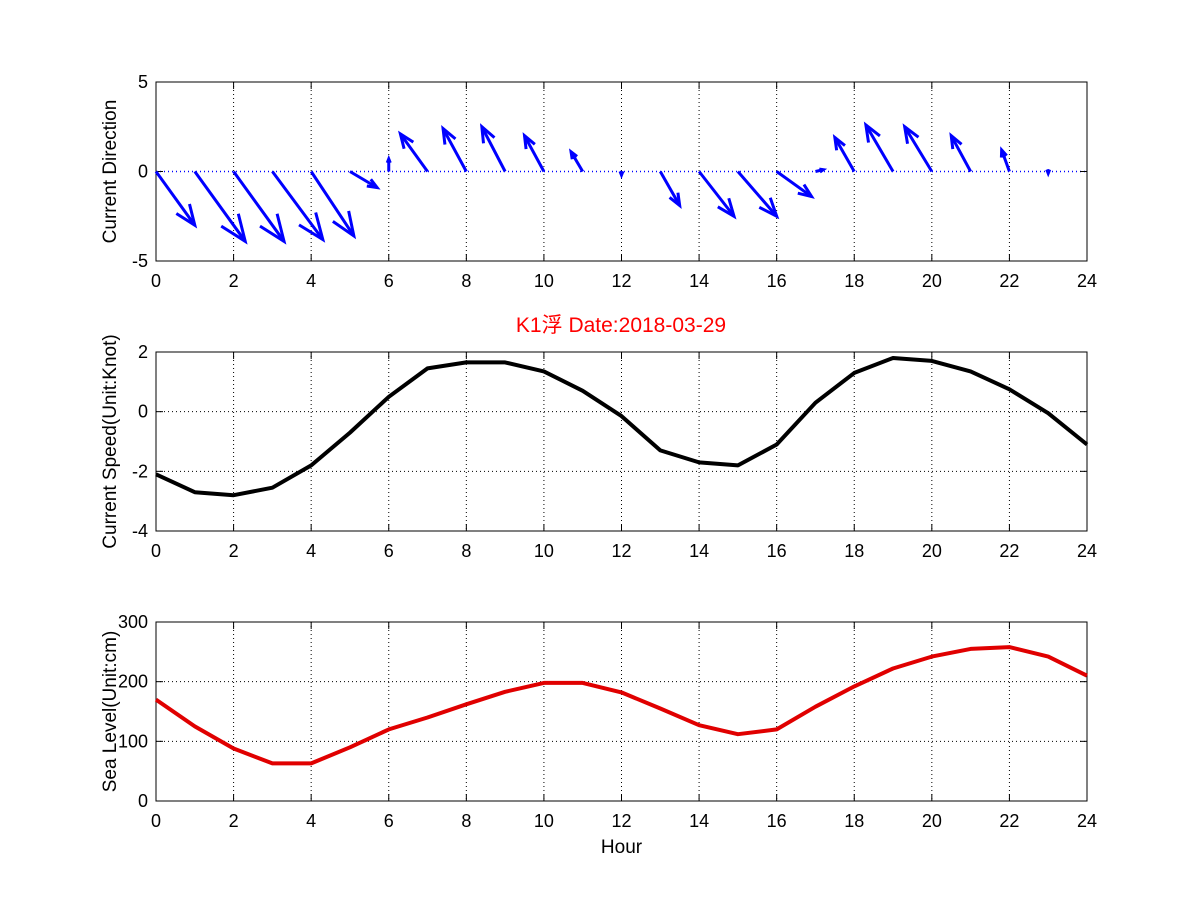 This screenshot has height=901, width=1201. I want to click on y-tick-label: 300, so click(133, 622).